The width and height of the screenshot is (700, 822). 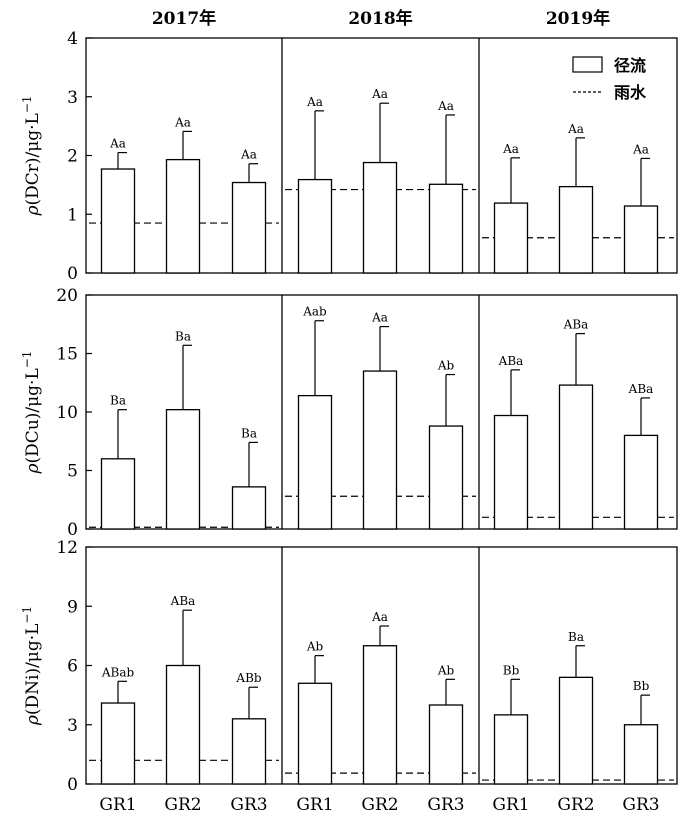 What do you see at coordinates (630, 65) in the screenshot?
I see `legend-label-runoff: 径流` at bounding box center [630, 65].